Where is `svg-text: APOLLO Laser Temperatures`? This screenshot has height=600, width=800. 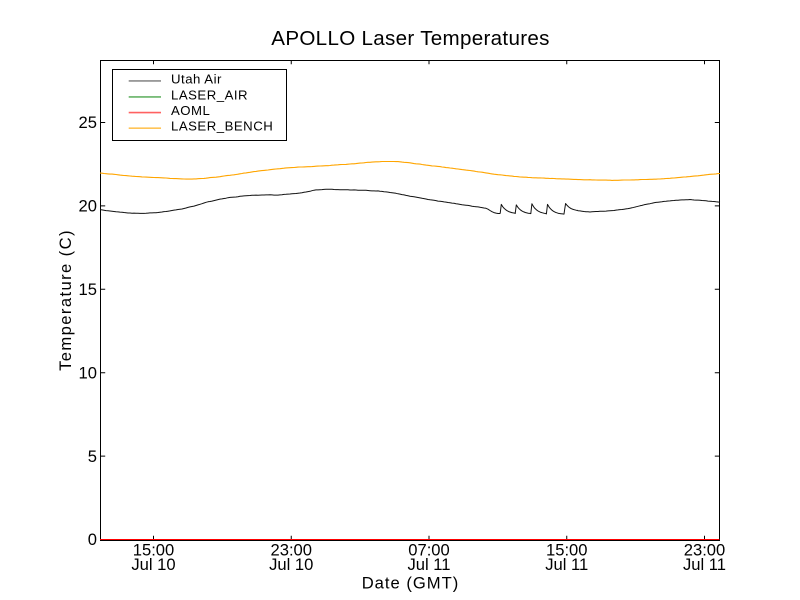 svg-text: APOLLO Laser Temperatures is located at coordinates (410, 38).